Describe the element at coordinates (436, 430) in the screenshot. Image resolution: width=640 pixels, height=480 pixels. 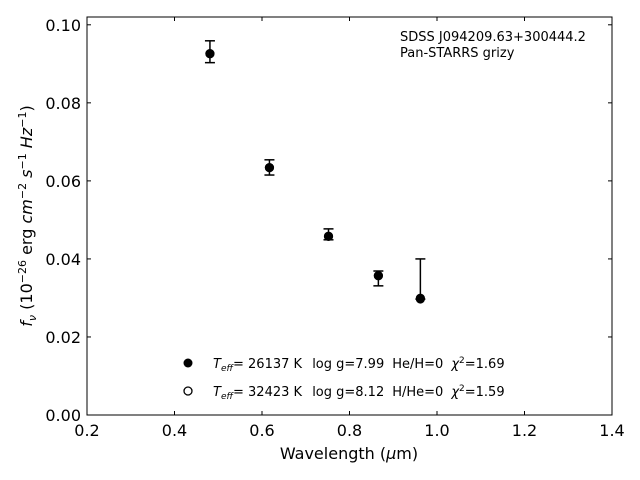
I see `x-tick-label: 1.0` at that location.